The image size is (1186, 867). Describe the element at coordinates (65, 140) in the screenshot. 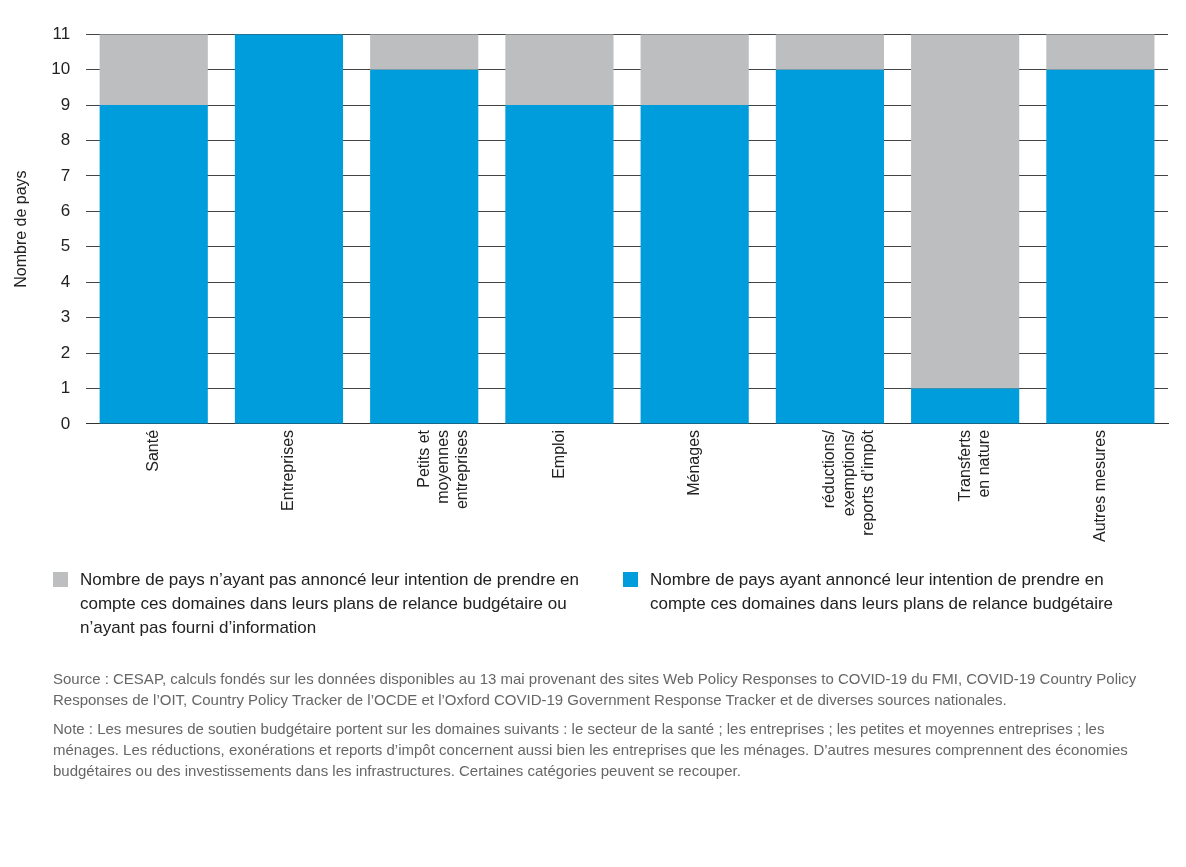

I see `y-tick-label: 8` at that location.